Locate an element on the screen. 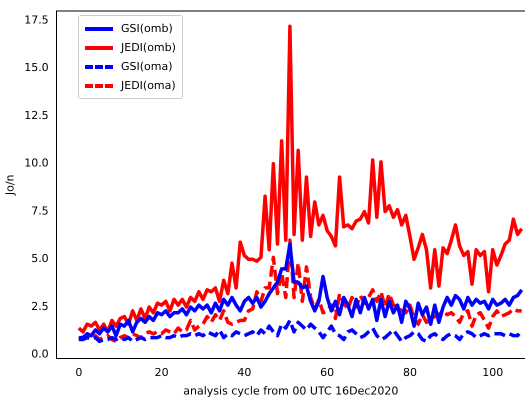 Image resolution: width=525 pixels, height=402 pixels. y-tick-label: 0.0 is located at coordinates (40, 354).